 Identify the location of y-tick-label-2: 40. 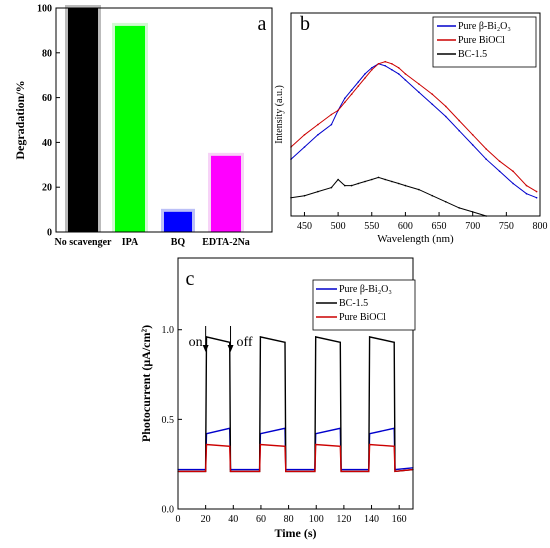
(47, 143).